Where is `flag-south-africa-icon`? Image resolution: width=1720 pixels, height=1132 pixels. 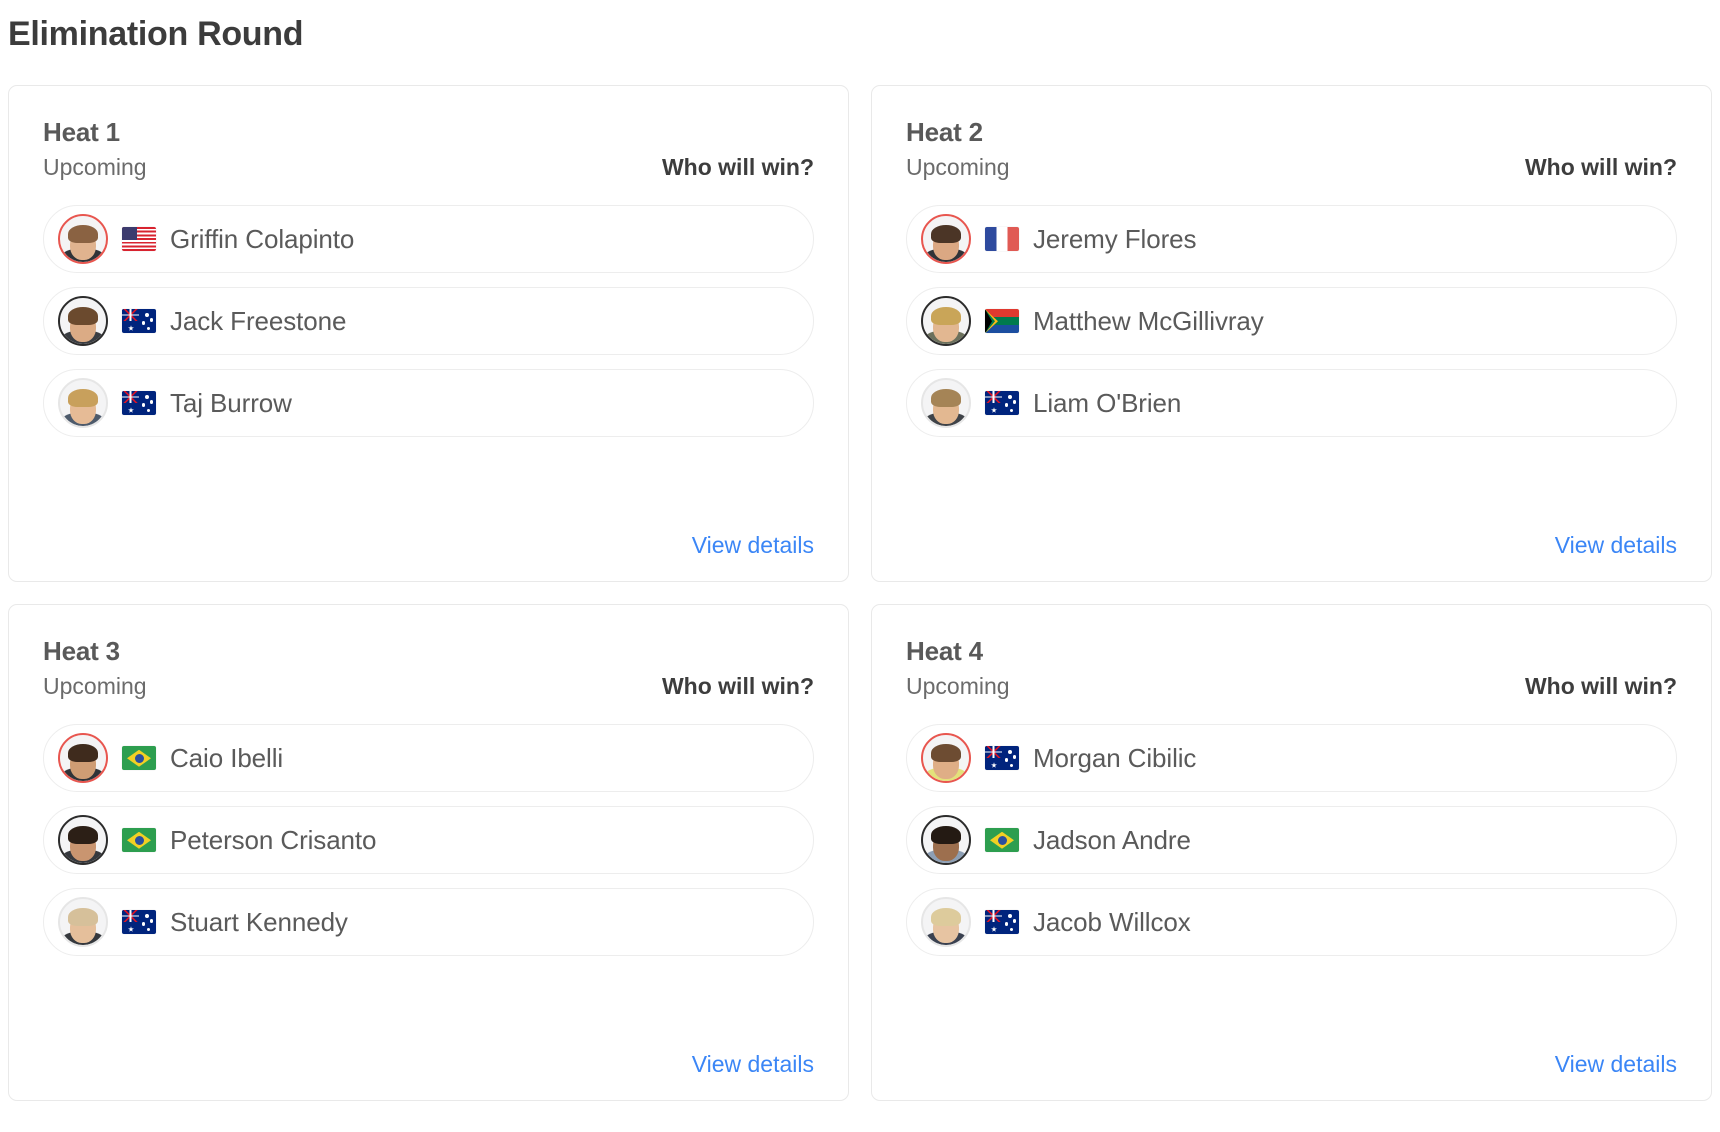
flag-south-africa-icon is located at coordinates (1002, 321).